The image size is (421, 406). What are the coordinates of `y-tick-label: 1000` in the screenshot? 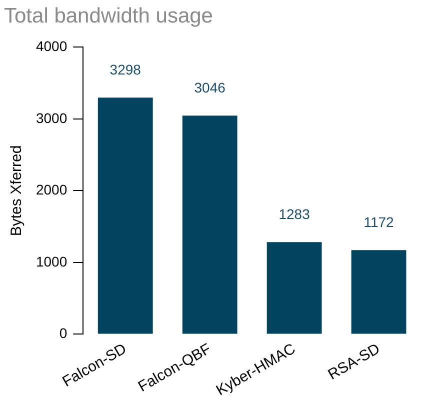 It's located at (52, 261).